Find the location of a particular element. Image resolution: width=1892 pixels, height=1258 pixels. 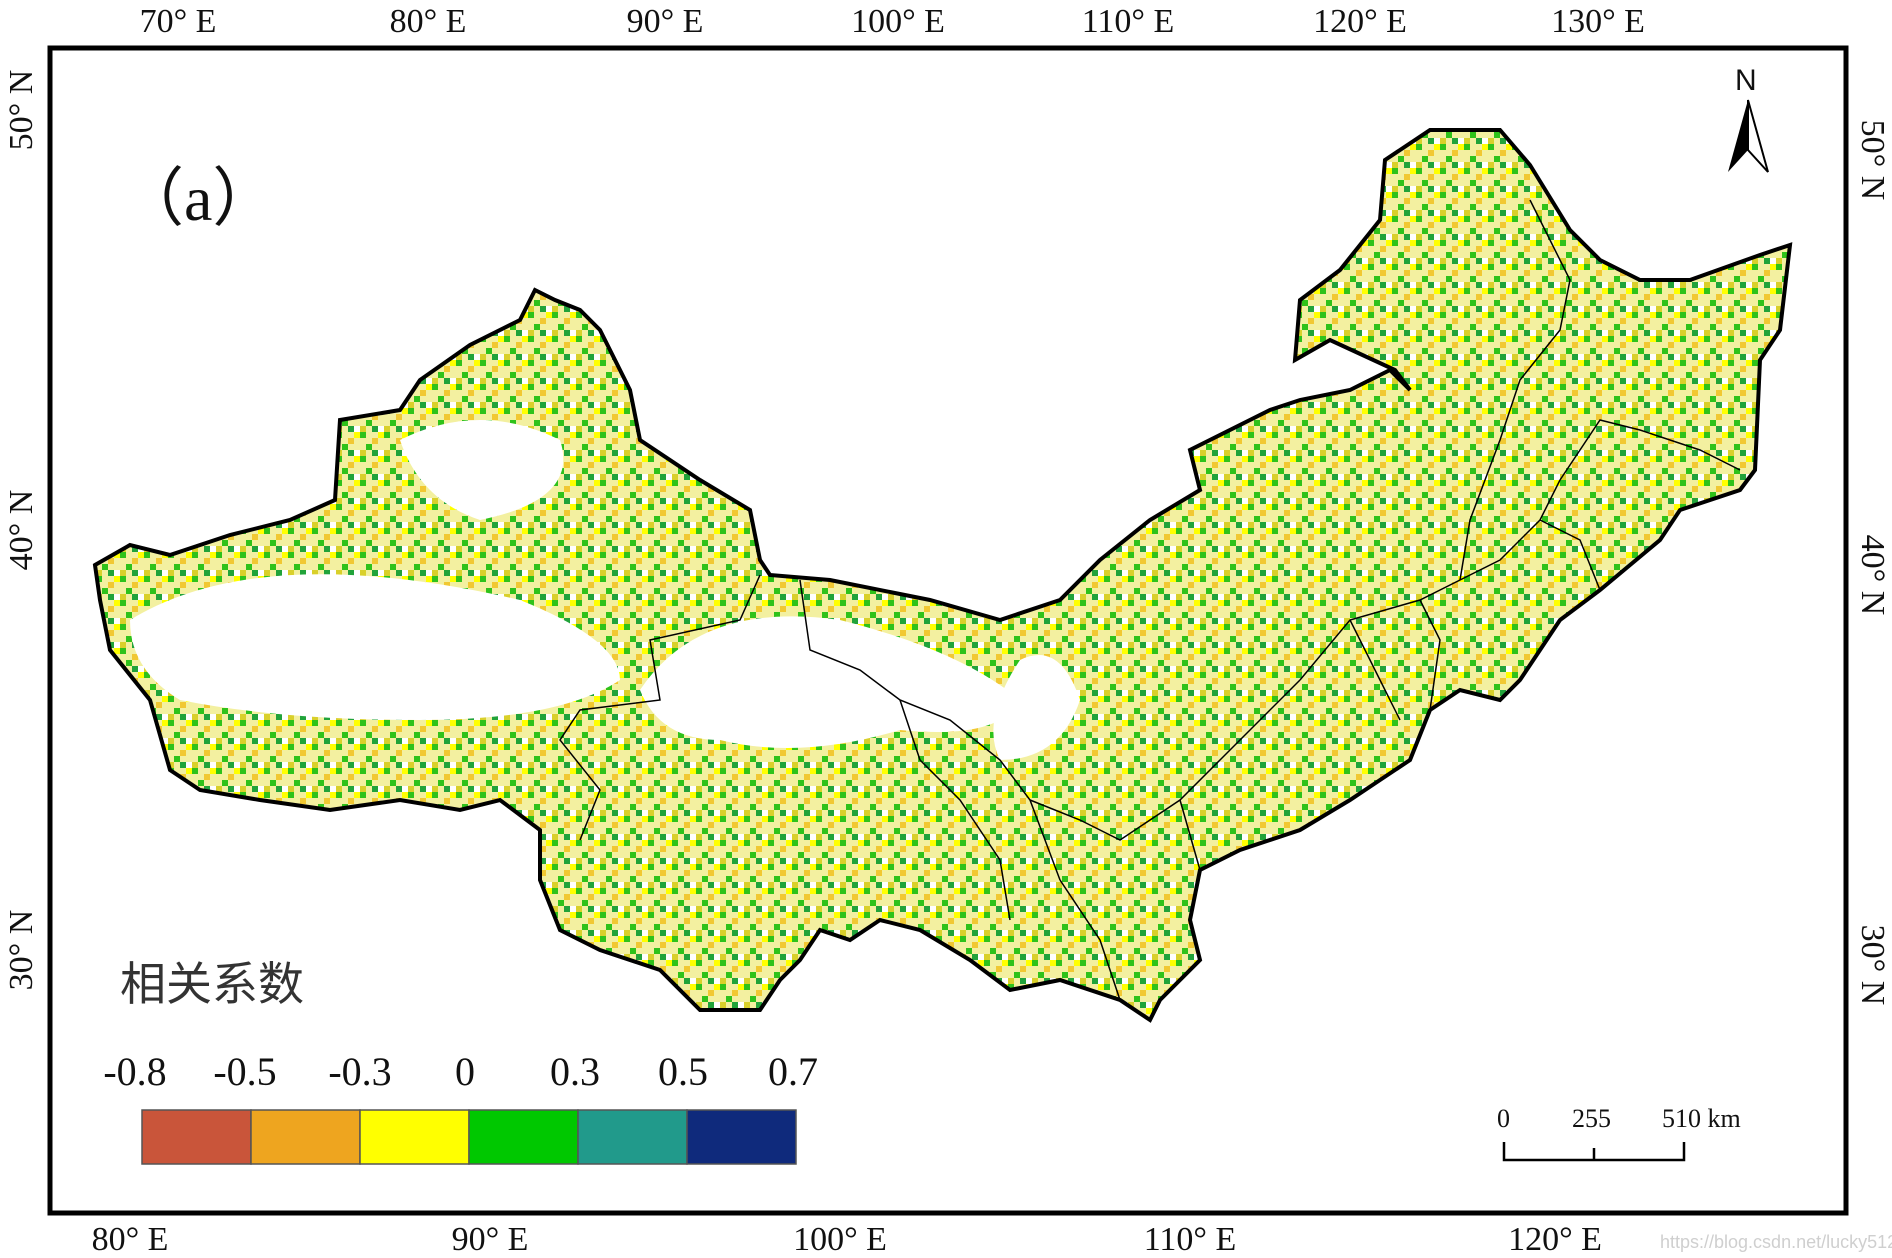

scale-label-0: 0 is located at coordinates (1503, 1118).